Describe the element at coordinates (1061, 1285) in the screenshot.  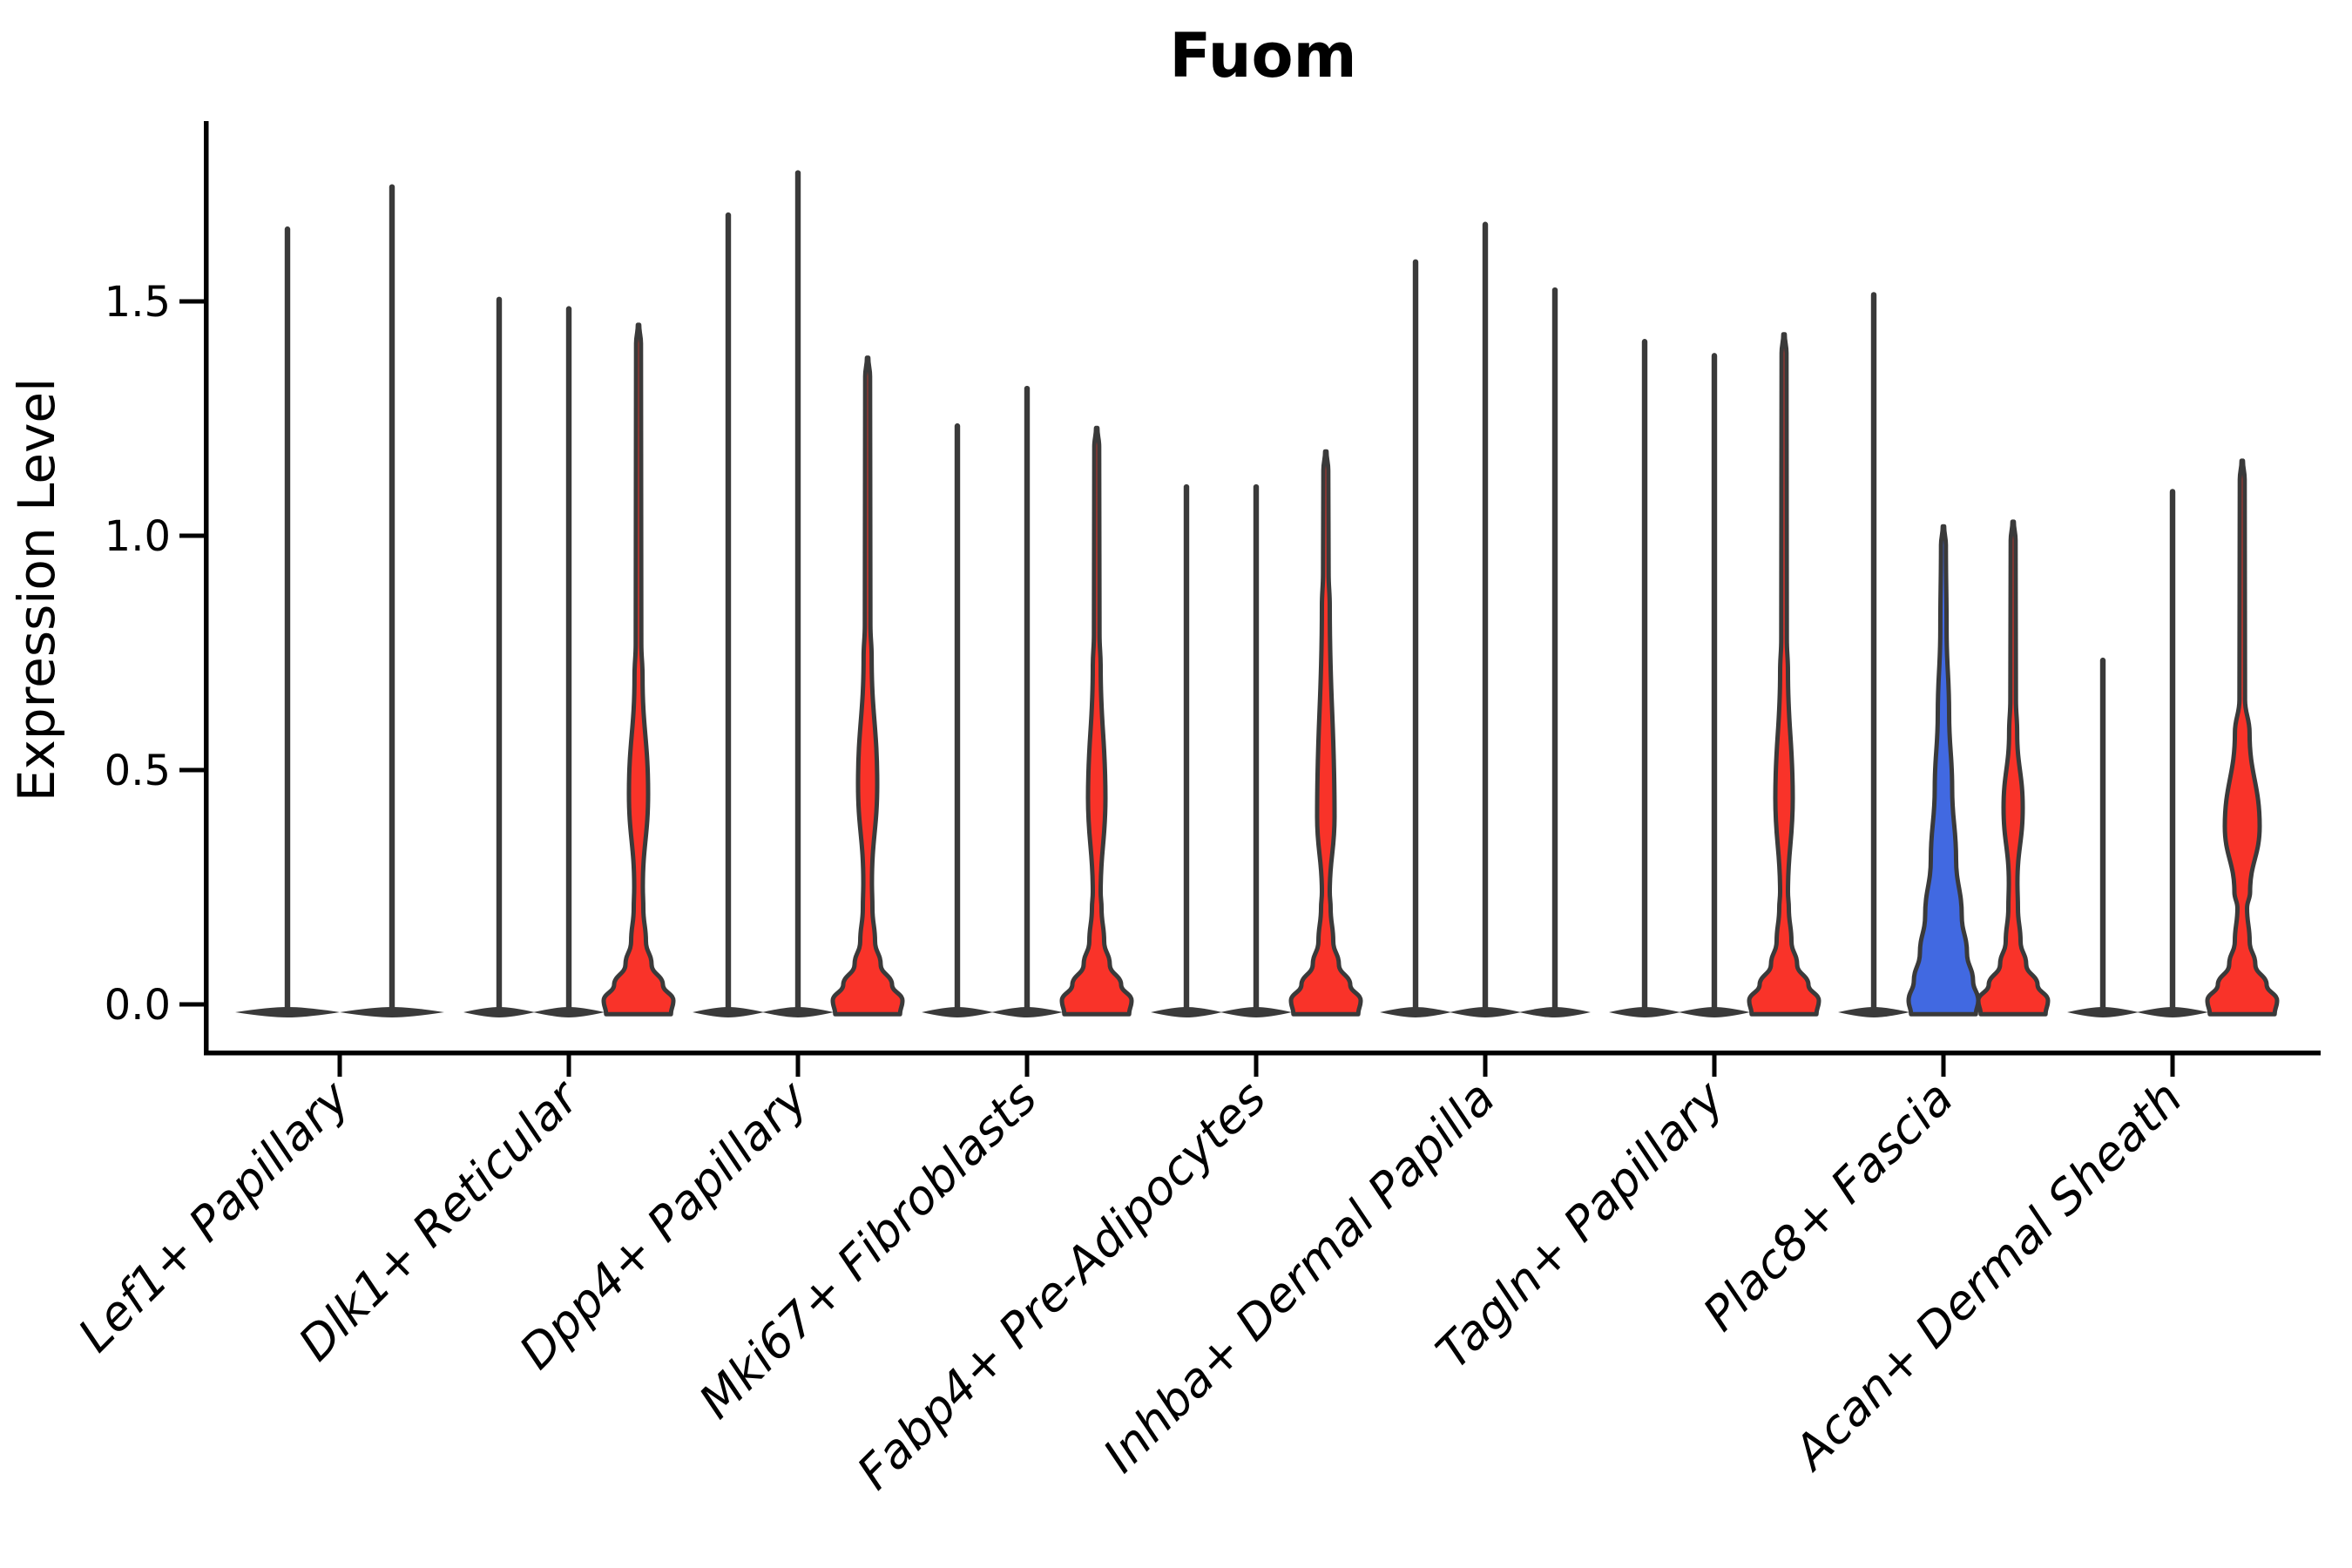
I see `x-tick-label: Fabp4+ Pre-Adipocytes` at that location.